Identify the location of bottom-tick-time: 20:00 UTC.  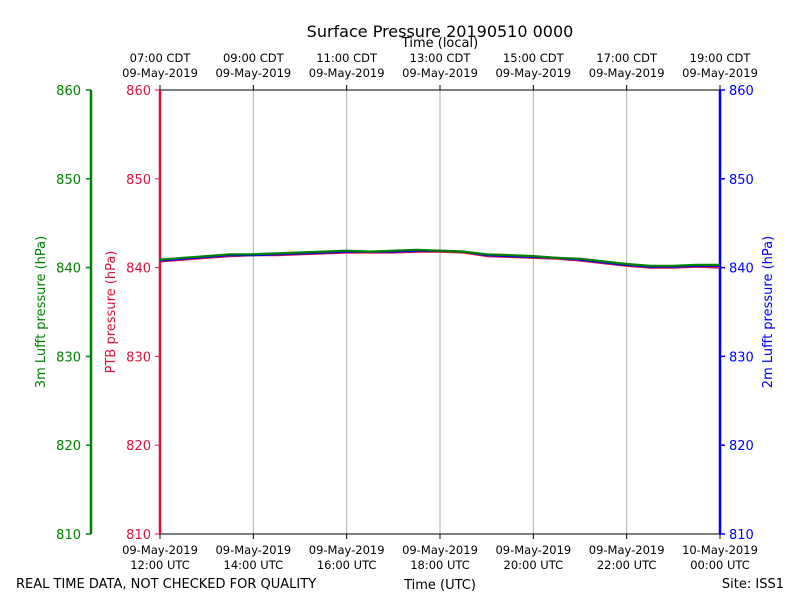
(534, 565).